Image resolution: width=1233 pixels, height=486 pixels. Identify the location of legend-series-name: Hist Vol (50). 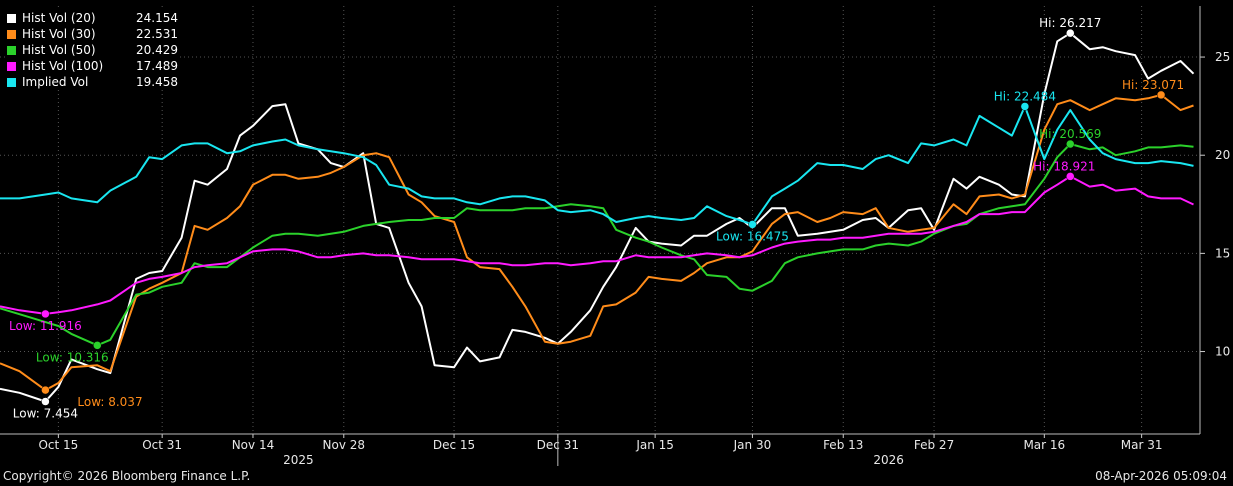
(59, 50).